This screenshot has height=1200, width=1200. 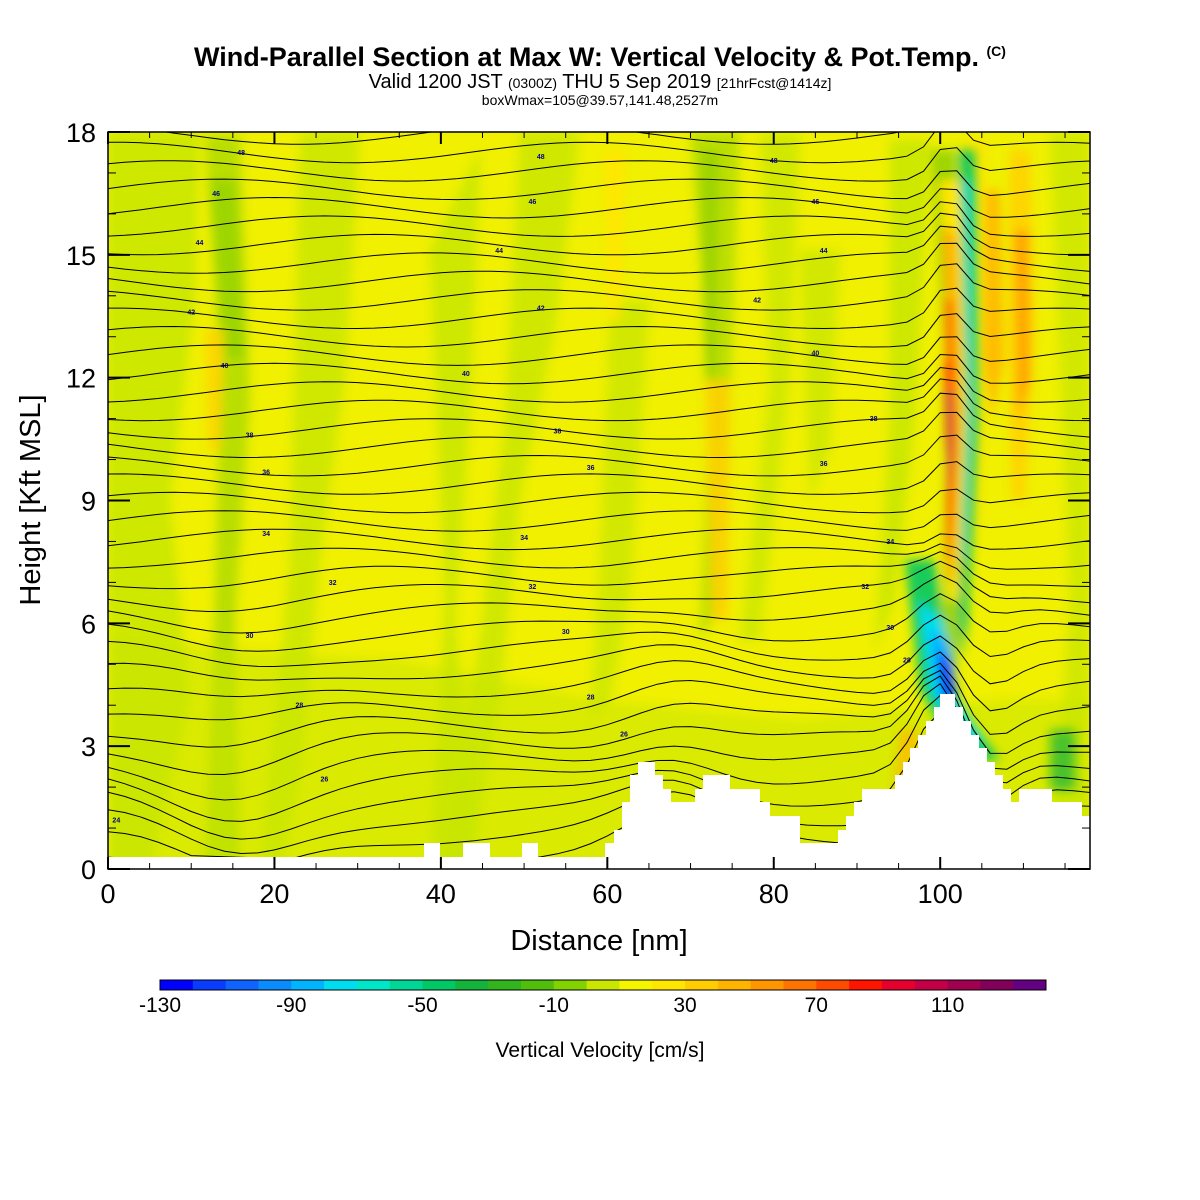 I want to click on terrain-mask, so click(x=599, y=781).